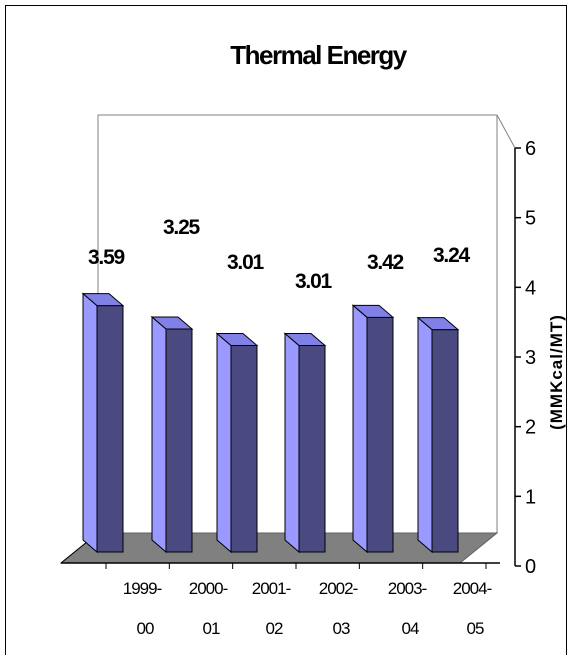 The width and height of the screenshot is (574, 655). What do you see at coordinates (530, 219) in the screenshot?
I see `y-tick-label: 5` at bounding box center [530, 219].